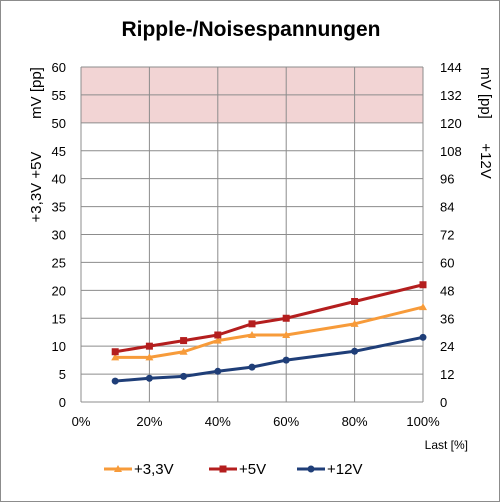  I want to click on series-line-12v, so click(269, 359).